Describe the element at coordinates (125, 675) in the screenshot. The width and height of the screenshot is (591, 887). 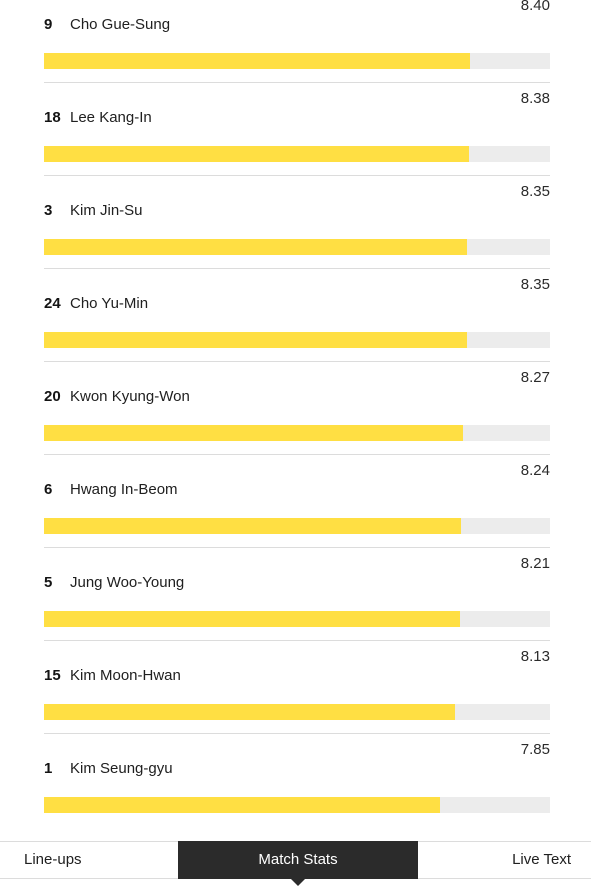
I see `player-name: Kim Moon-Hwan` at that location.